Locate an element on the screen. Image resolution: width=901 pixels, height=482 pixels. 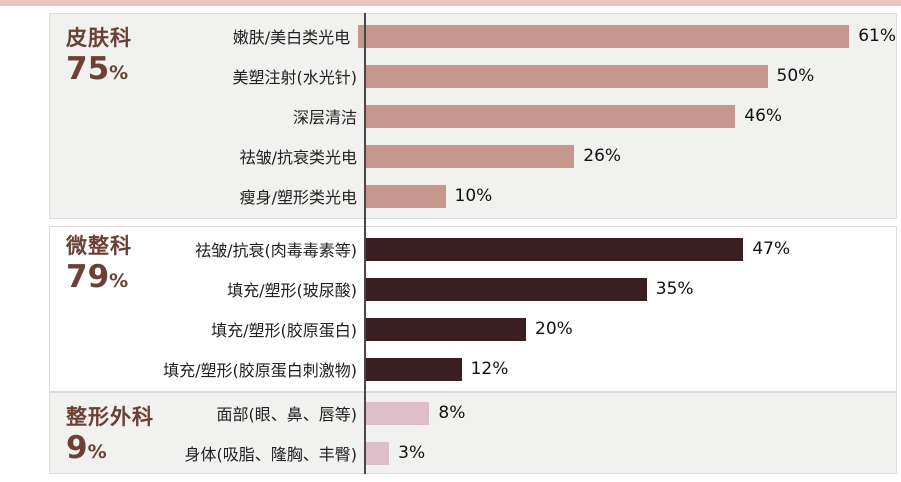
row-label: 面部(眼、鼻、唇等) is located at coordinates (287, 414).